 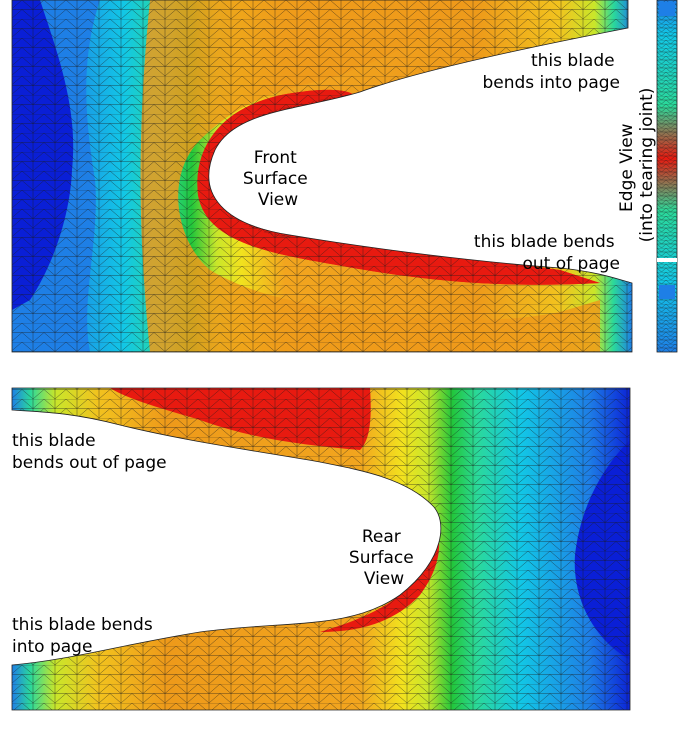 What do you see at coordinates (384, 558) in the screenshot?
I see `rear-title: Rear Surface View` at bounding box center [384, 558].